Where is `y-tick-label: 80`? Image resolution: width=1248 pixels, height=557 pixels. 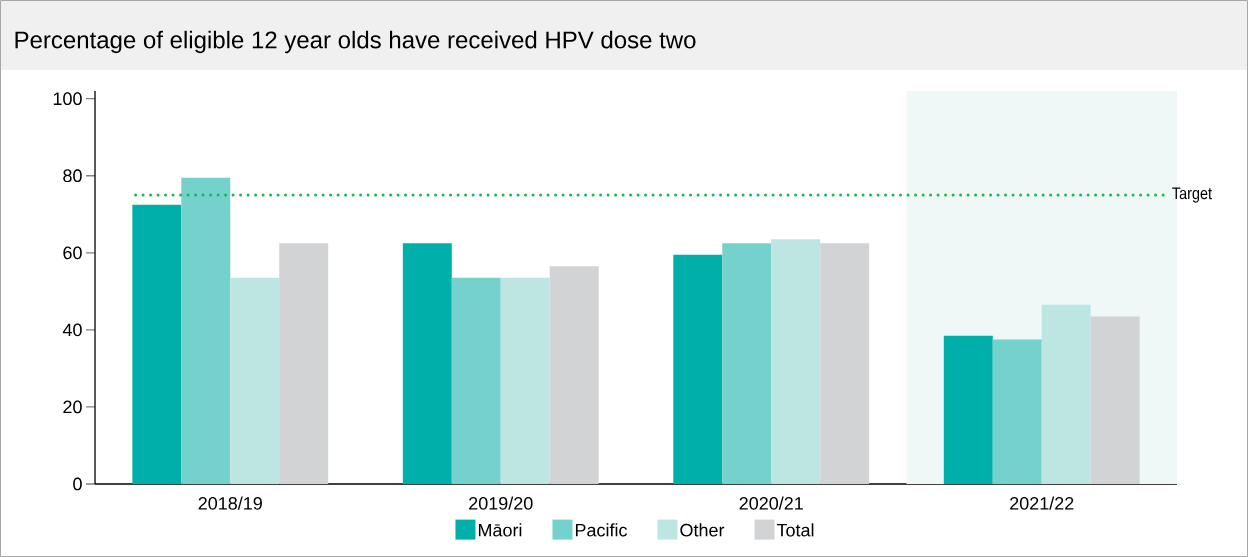
y-tick-label: 80 is located at coordinates (72, 176).